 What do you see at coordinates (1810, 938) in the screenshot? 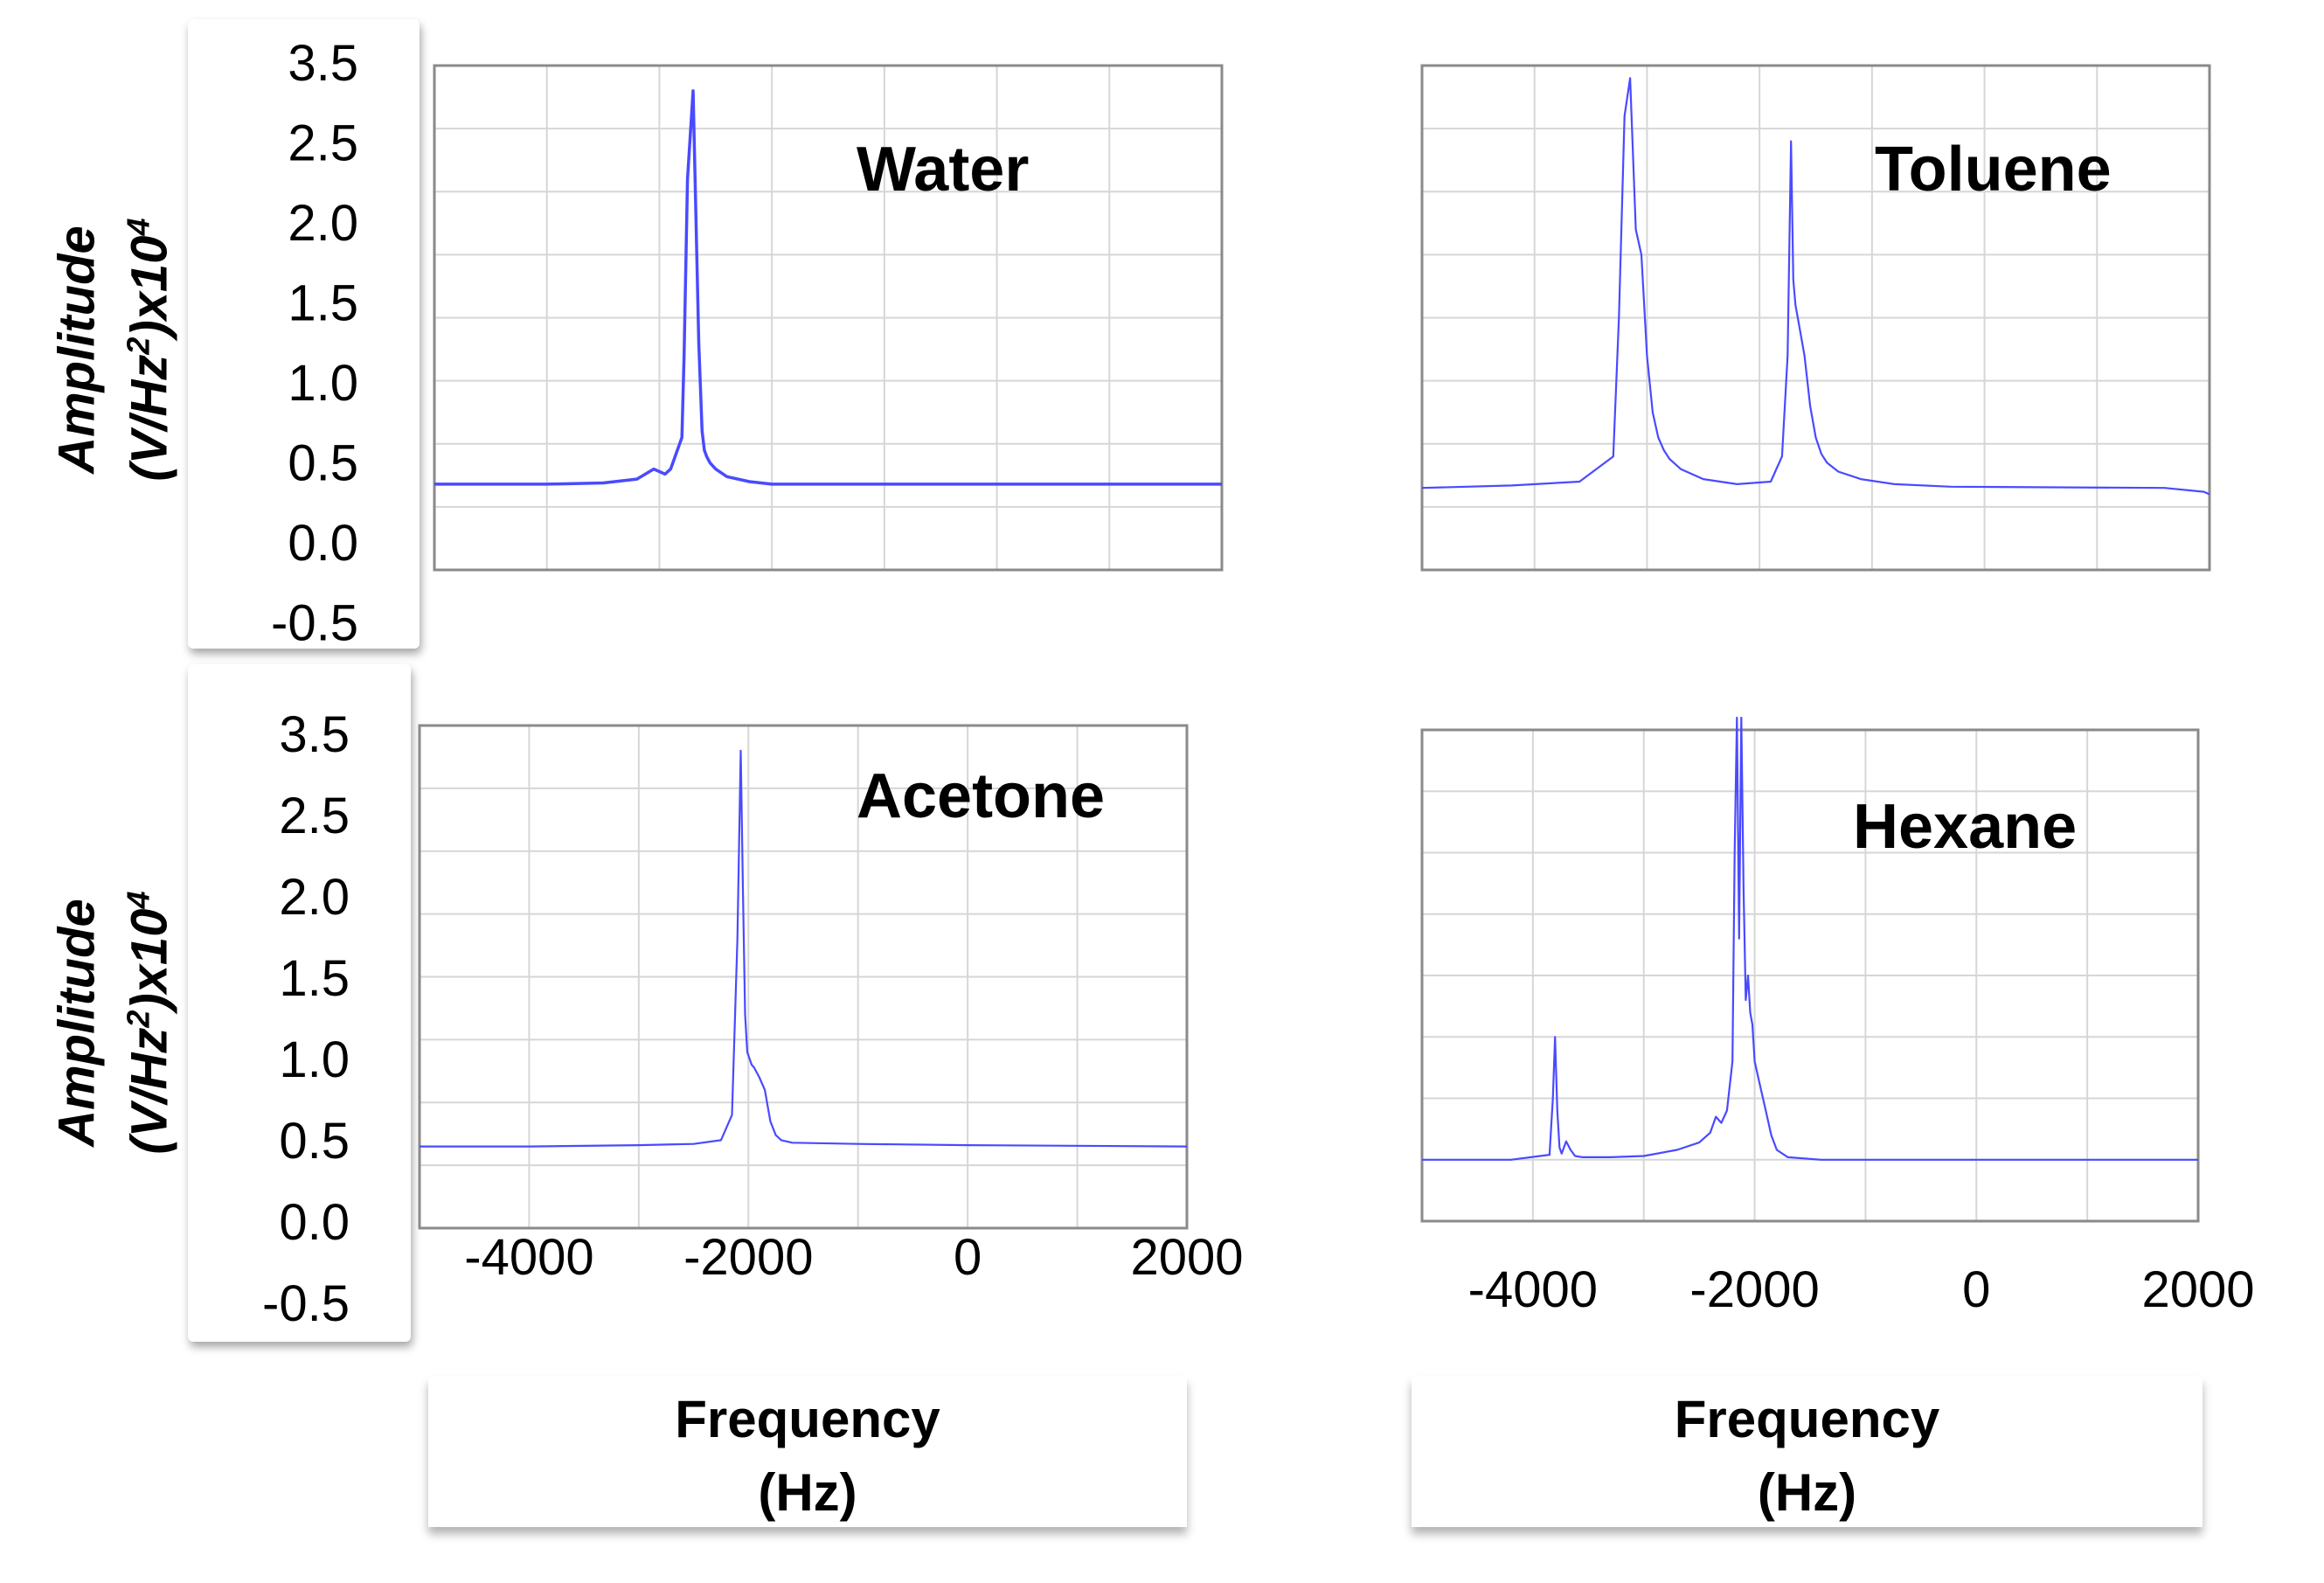
I see `hexane-trace` at bounding box center [1810, 938].